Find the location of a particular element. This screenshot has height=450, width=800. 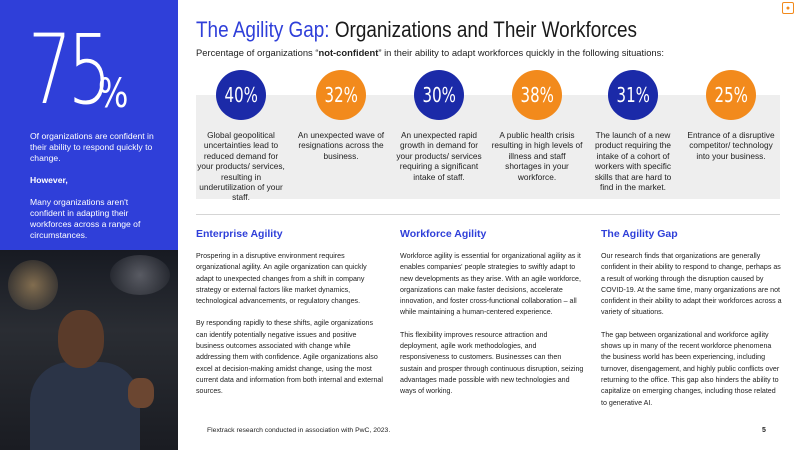

left-summary-however: However, is located at coordinates (49, 180).